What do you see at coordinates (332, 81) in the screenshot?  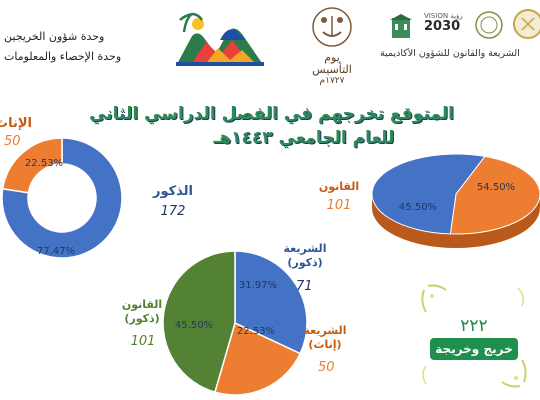 I see `founding-year: ١٧٢٧م` at bounding box center [332, 81].